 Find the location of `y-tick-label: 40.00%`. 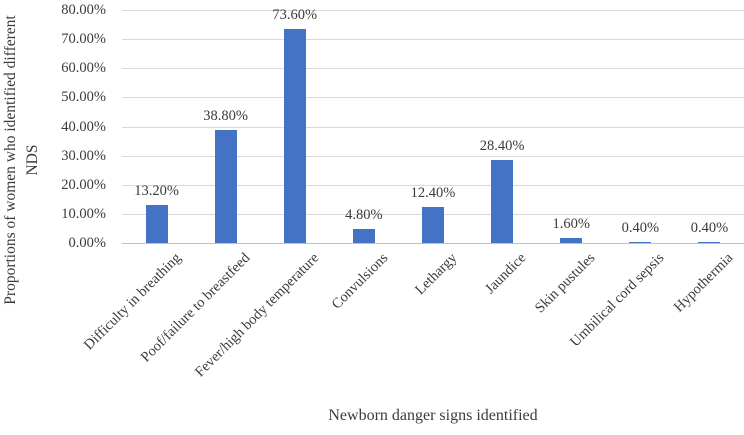

y-tick-label: 40.00% is located at coordinates (83, 126).